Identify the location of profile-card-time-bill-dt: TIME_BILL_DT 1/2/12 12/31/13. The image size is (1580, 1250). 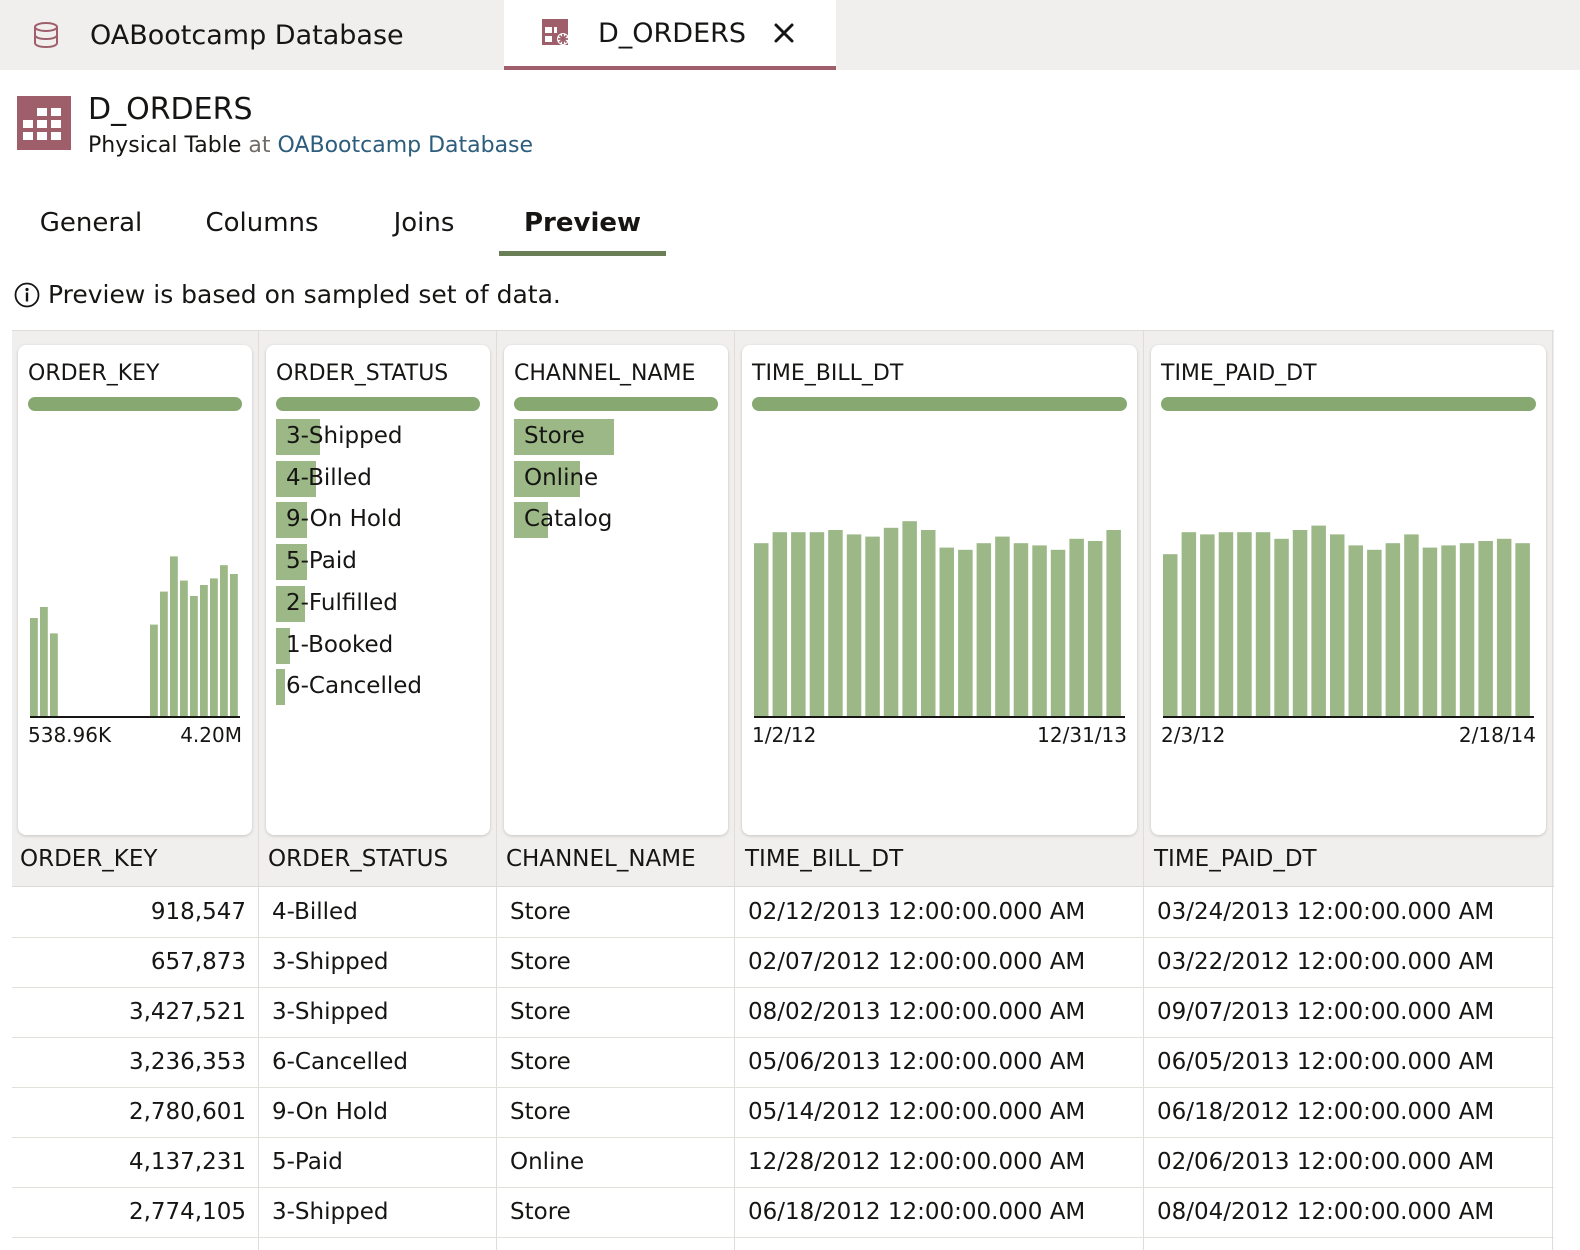
(939, 590).